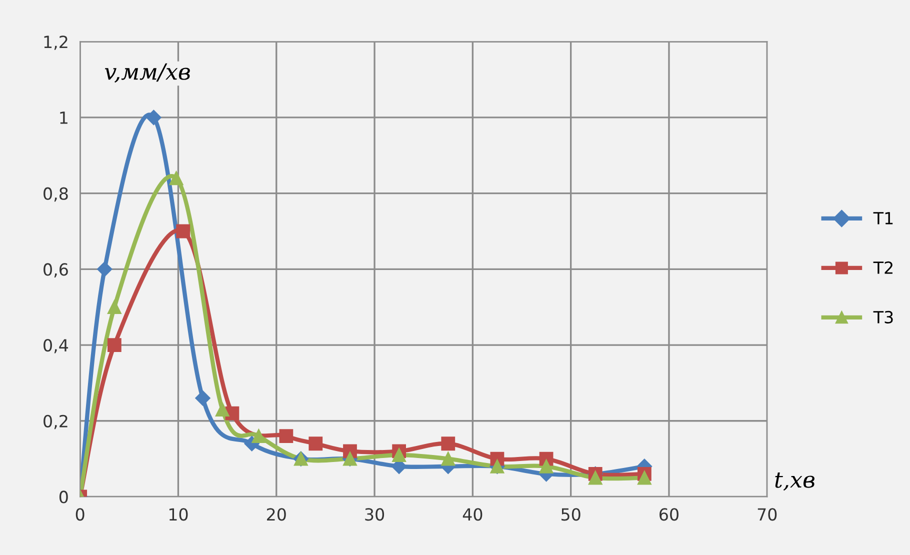 The height and width of the screenshot is (555, 910). What do you see at coordinates (374, 514) in the screenshot?
I see `x-tick-label: 30` at bounding box center [374, 514].